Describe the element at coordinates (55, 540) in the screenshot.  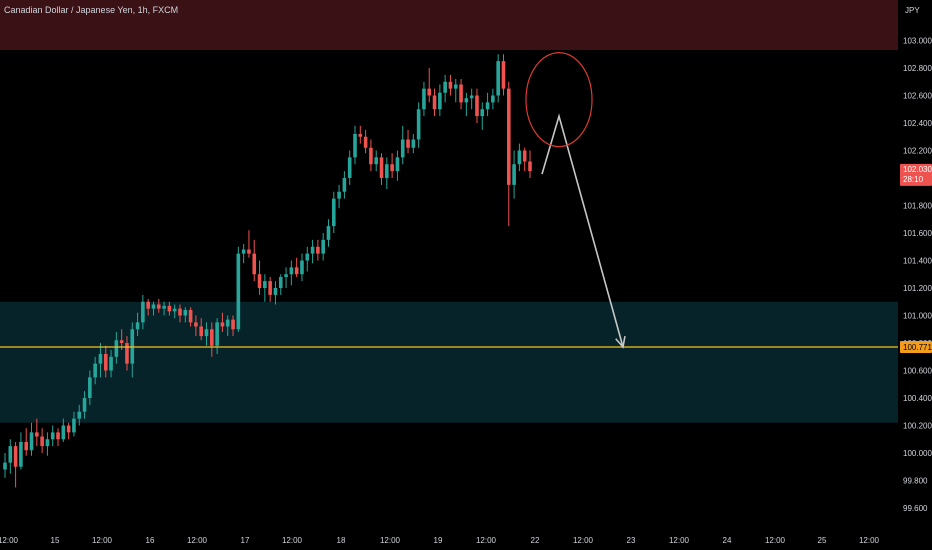
I see `time-tick-label: 15` at that location.